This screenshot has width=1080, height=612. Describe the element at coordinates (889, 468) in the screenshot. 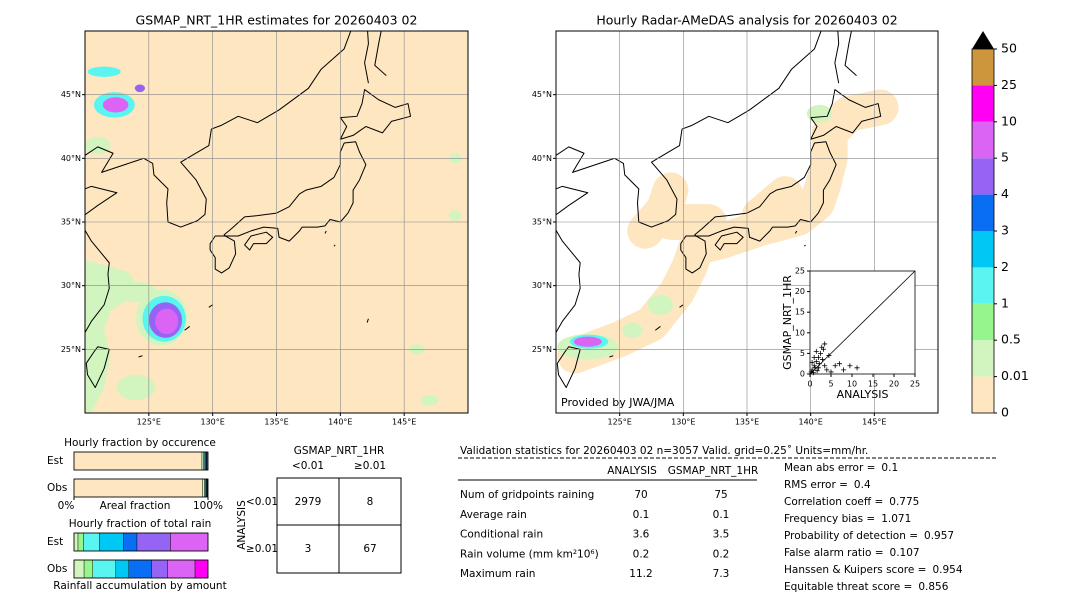

I see `score-value: 0.1` at that location.